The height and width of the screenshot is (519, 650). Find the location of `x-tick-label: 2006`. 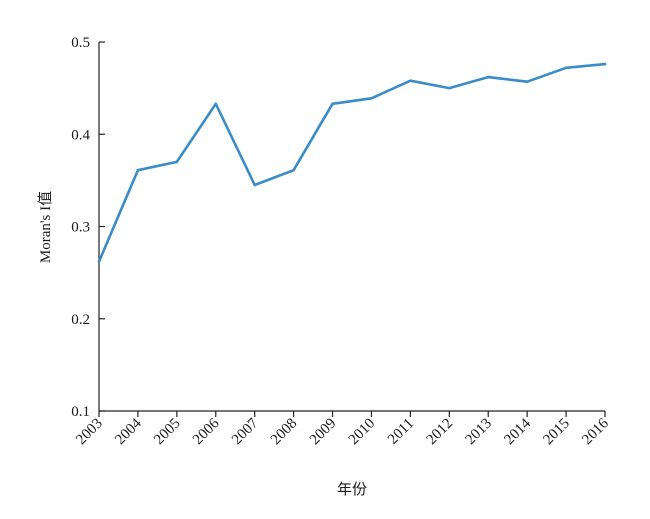

x-tick-label: 2006 is located at coordinates (206, 431).